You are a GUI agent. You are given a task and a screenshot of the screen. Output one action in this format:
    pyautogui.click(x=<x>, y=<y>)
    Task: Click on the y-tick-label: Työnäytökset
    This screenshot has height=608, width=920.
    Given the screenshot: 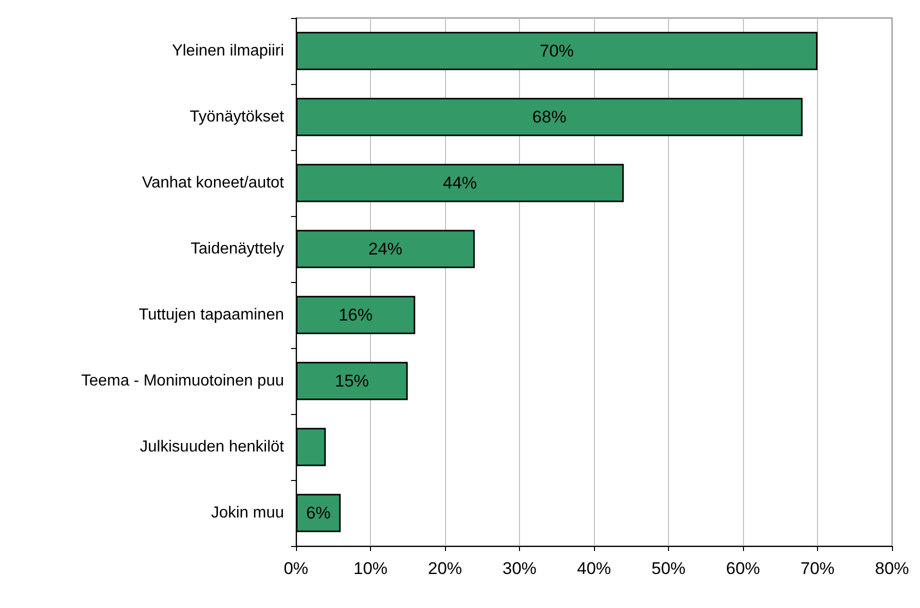 What is the action you would take?
    pyautogui.click(x=237, y=117)
    